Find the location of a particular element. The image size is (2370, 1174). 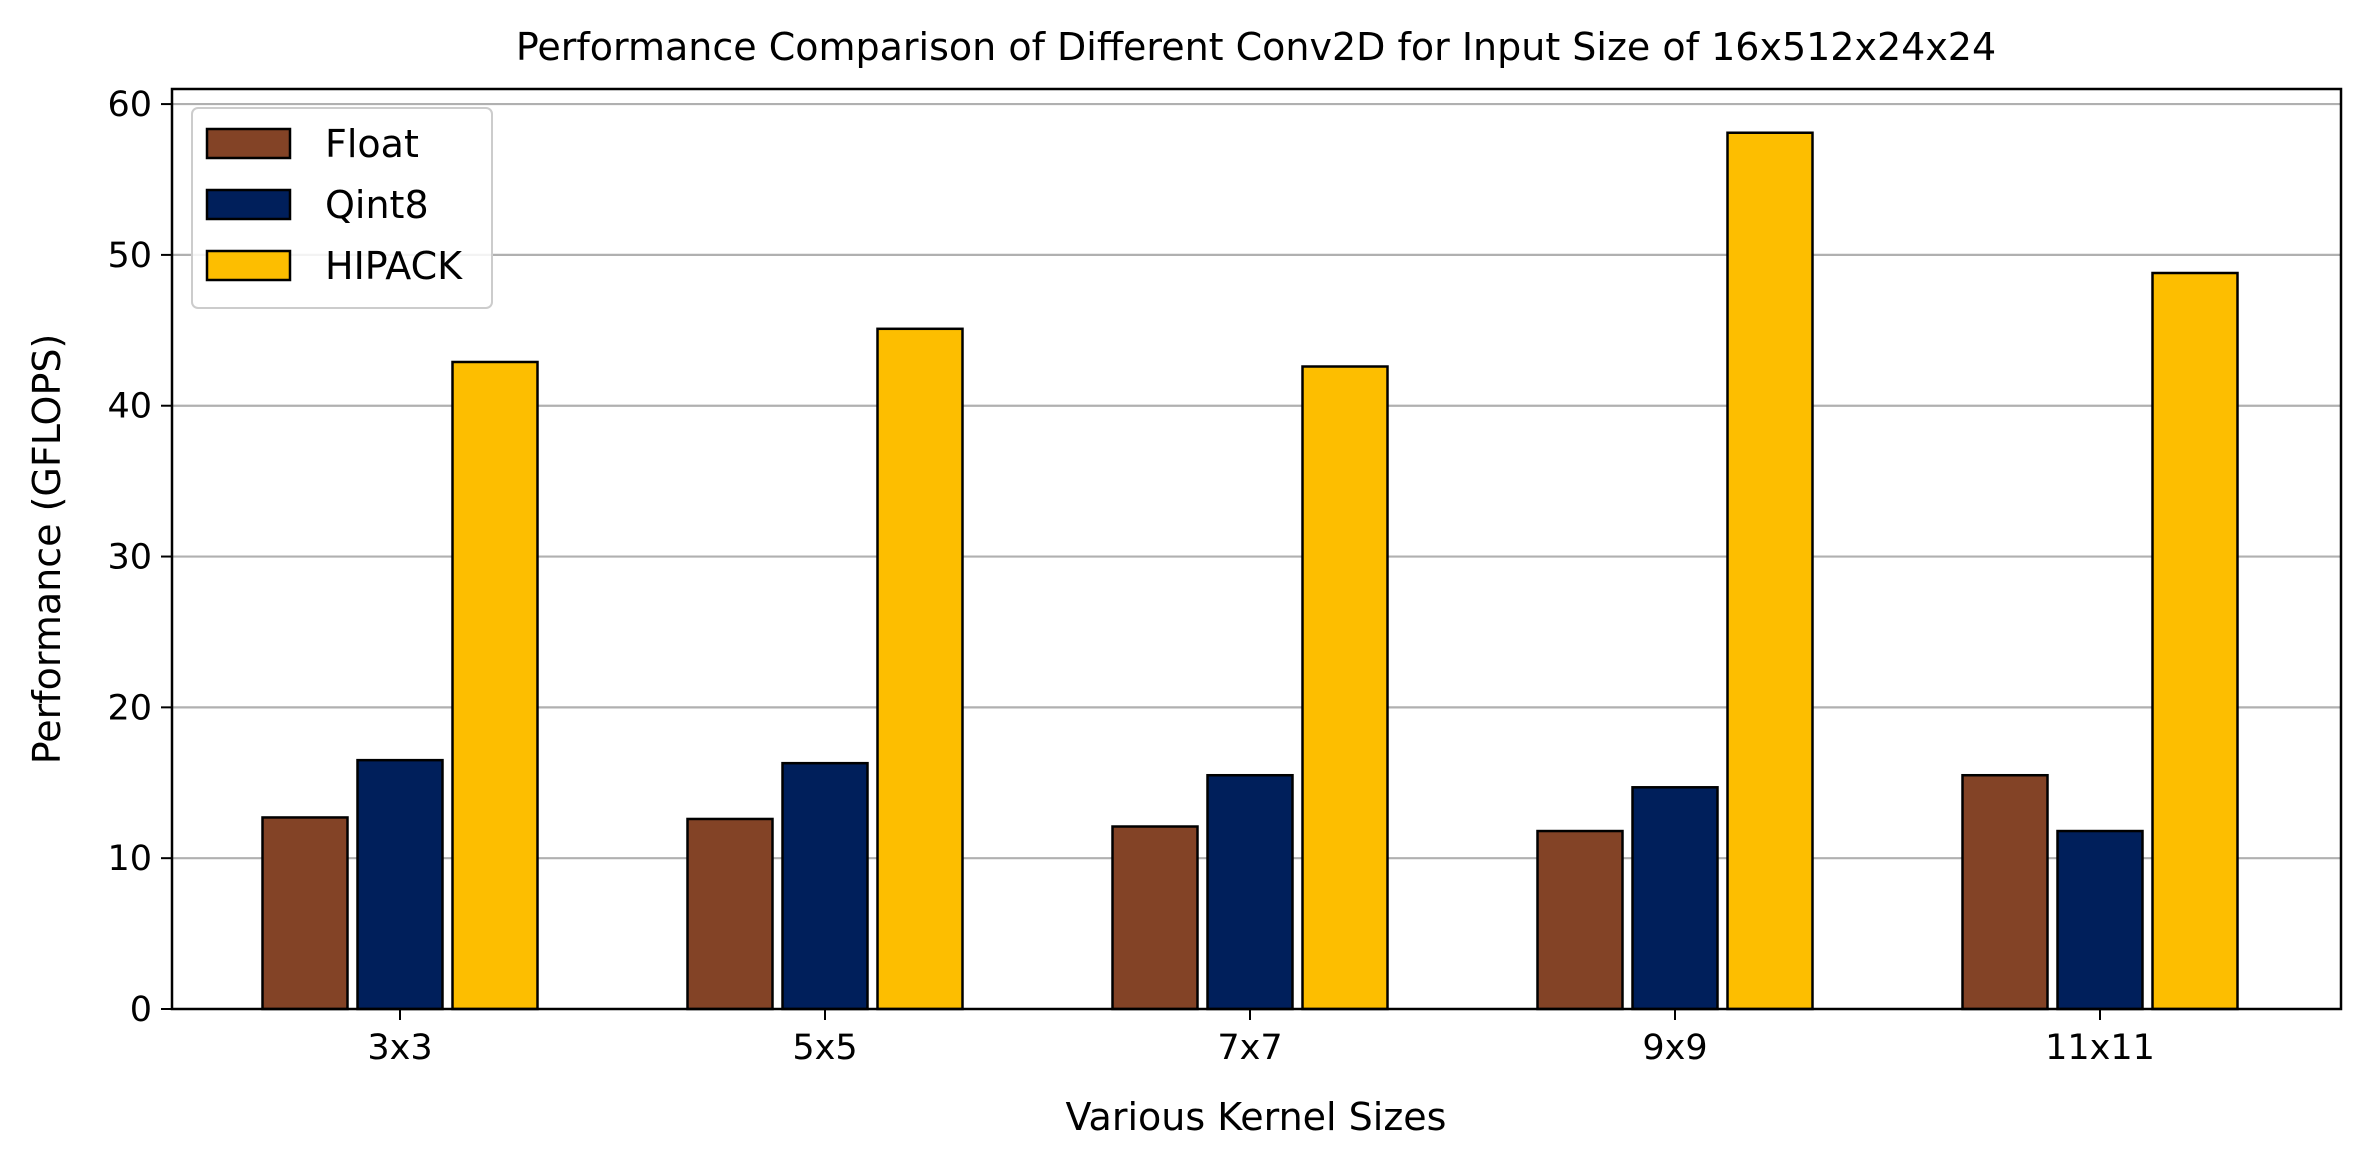

bar-qint8-9x9 is located at coordinates (1675, 898).